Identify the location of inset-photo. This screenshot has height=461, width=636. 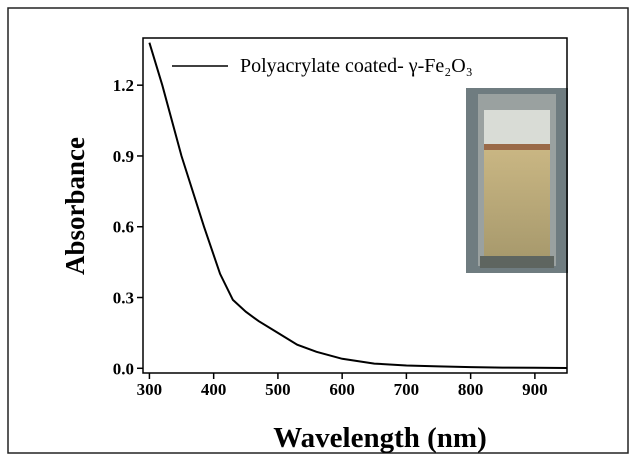
(517, 180).